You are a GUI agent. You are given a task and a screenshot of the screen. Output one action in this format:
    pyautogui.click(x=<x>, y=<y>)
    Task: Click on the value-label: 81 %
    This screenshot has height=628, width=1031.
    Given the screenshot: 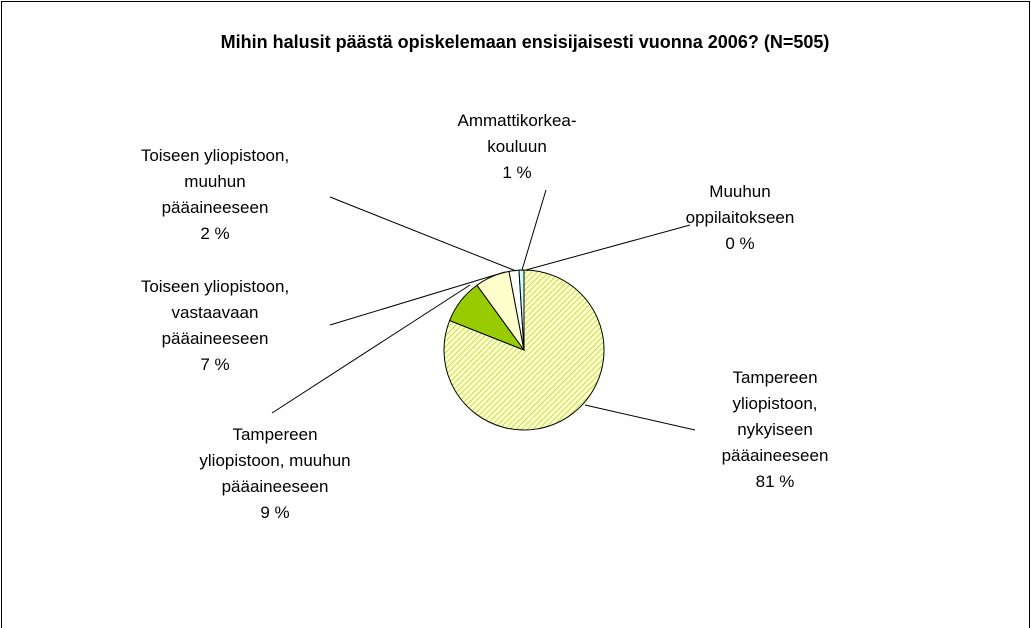 What is the action you would take?
    pyautogui.click(x=775, y=481)
    